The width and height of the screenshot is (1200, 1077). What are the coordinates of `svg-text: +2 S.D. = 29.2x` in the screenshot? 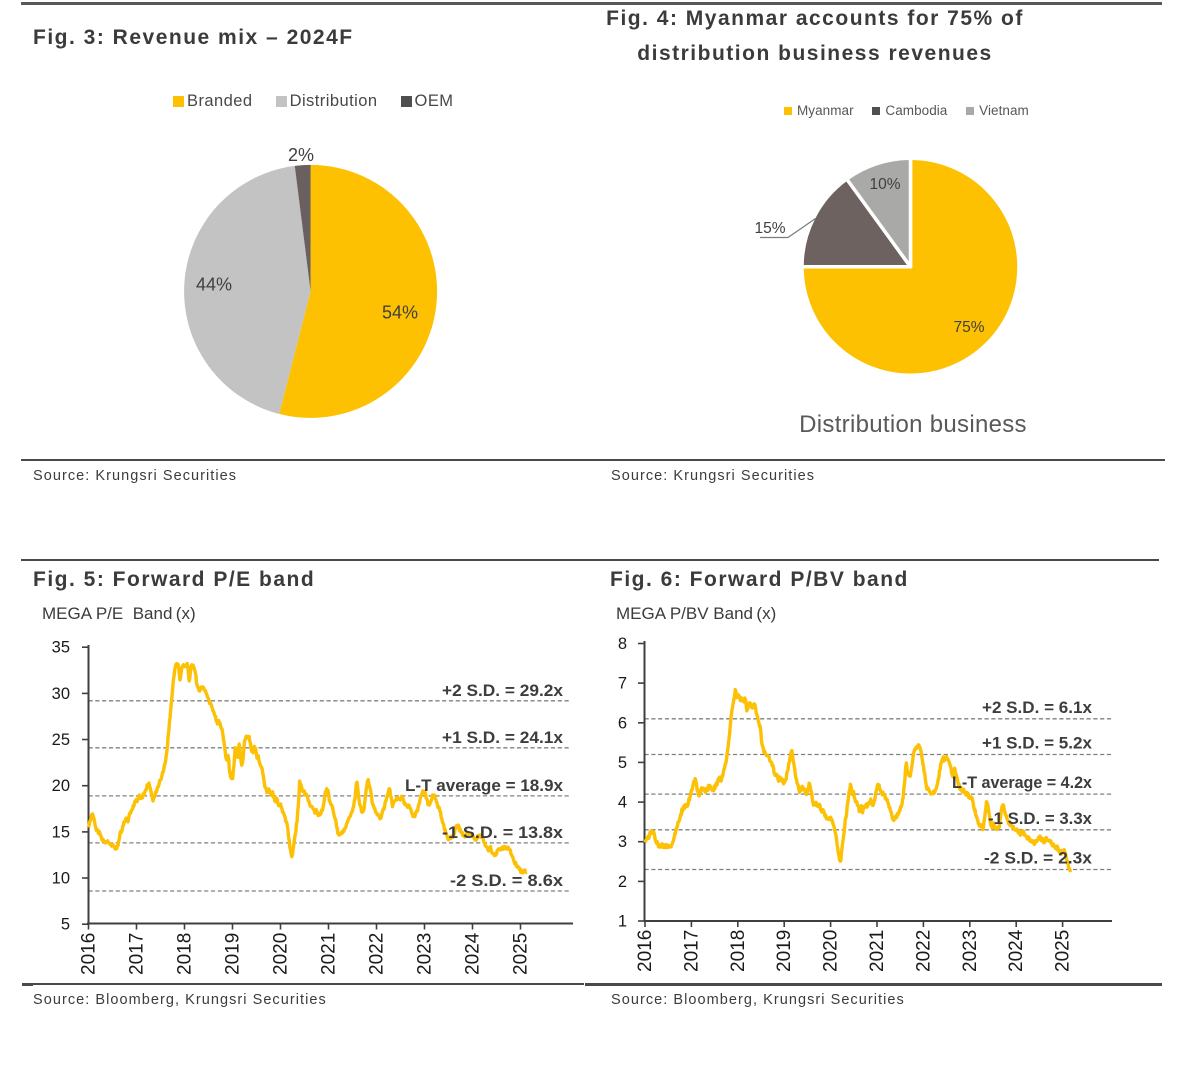 It's located at (503, 690).